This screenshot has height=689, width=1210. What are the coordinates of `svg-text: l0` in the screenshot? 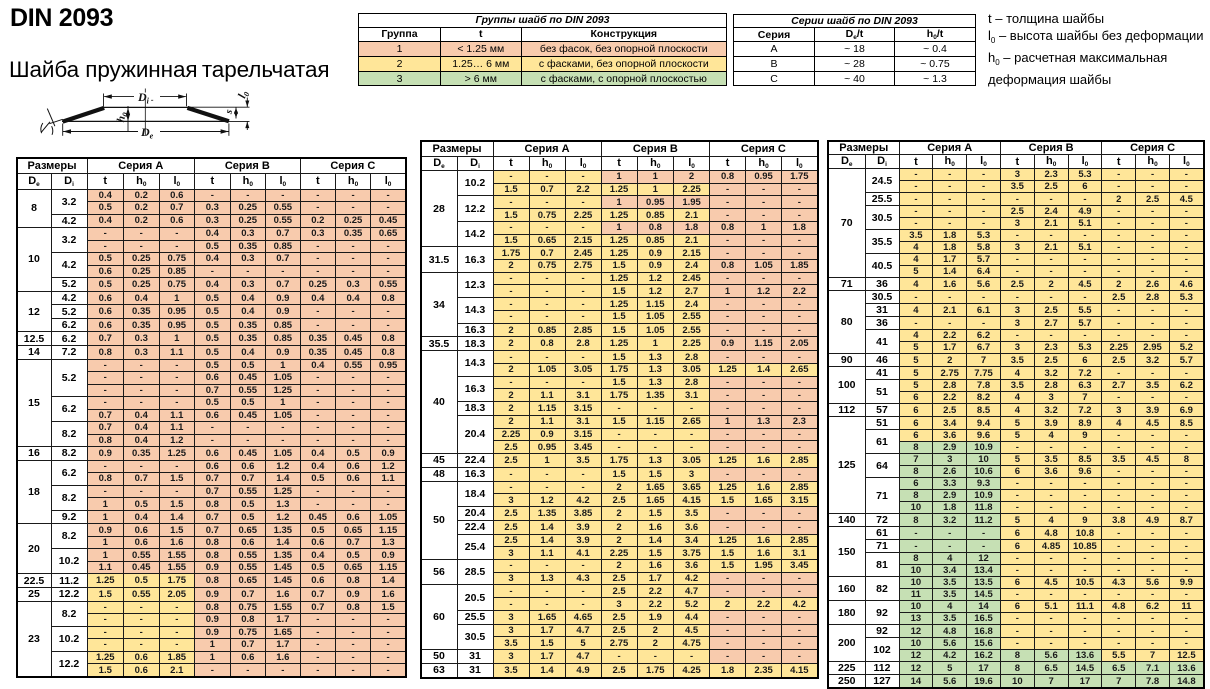 It's located at (243, 94).